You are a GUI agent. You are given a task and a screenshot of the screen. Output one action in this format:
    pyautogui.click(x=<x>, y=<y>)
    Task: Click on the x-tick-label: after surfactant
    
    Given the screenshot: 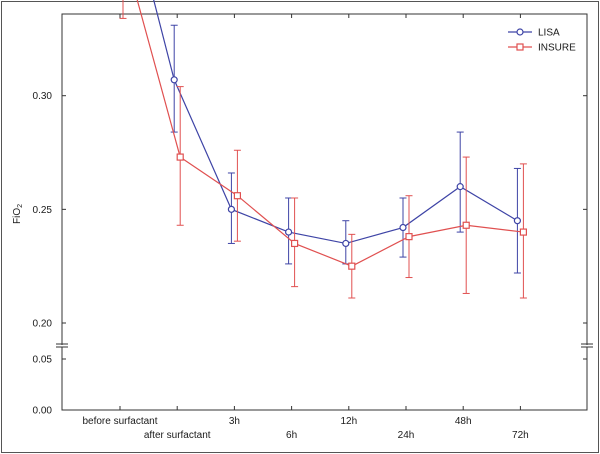 What is the action you would take?
    pyautogui.click(x=177, y=435)
    